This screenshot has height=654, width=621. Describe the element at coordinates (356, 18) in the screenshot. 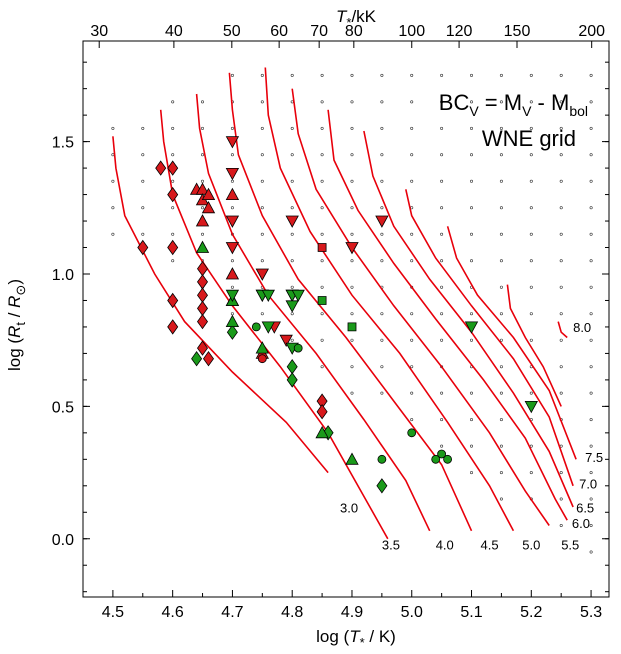

I see `top-axis-label: T*/kK` at that location.